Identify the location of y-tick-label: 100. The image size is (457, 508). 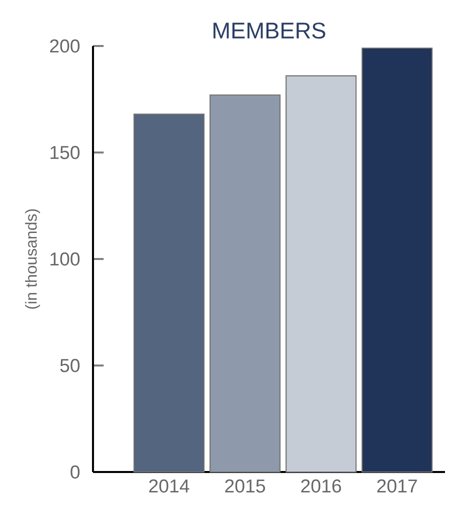
(65, 259).